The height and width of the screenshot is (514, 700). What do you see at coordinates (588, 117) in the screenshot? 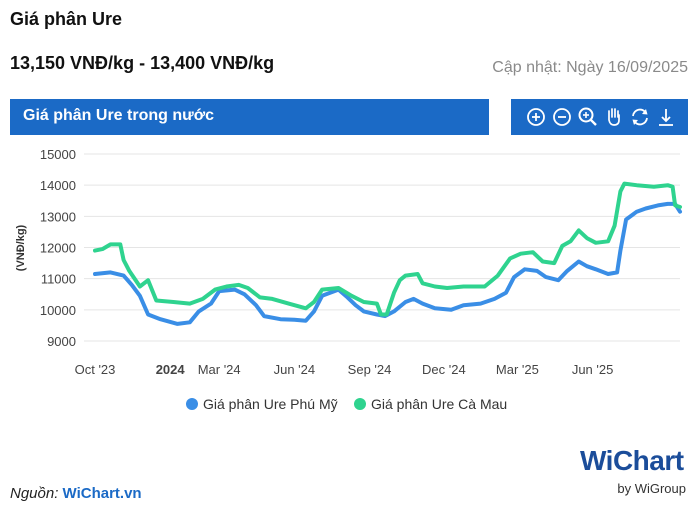
I see `magnify-icon` at bounding box center [588, 117].